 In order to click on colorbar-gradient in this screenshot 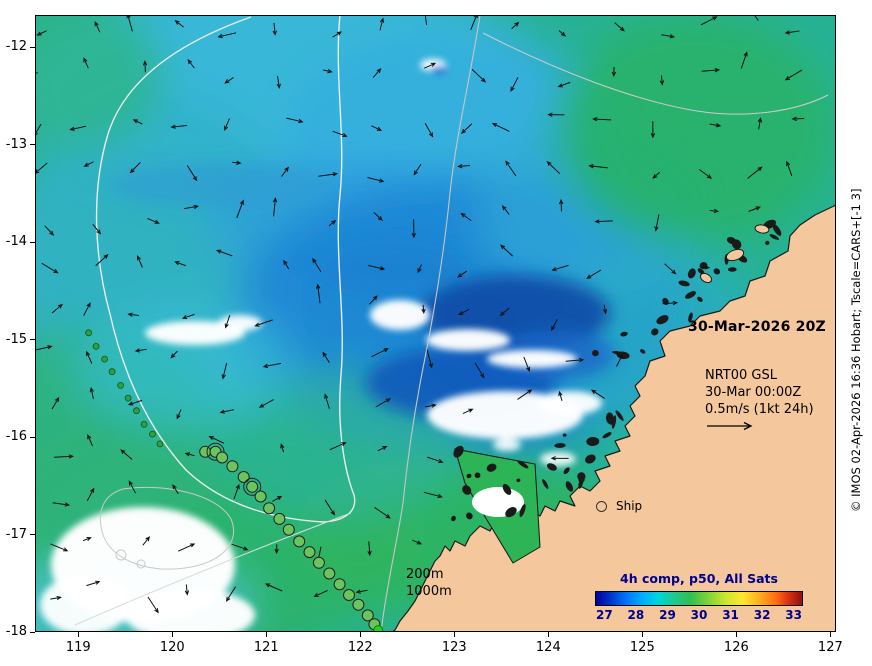, I will do `click(699, 598)`.